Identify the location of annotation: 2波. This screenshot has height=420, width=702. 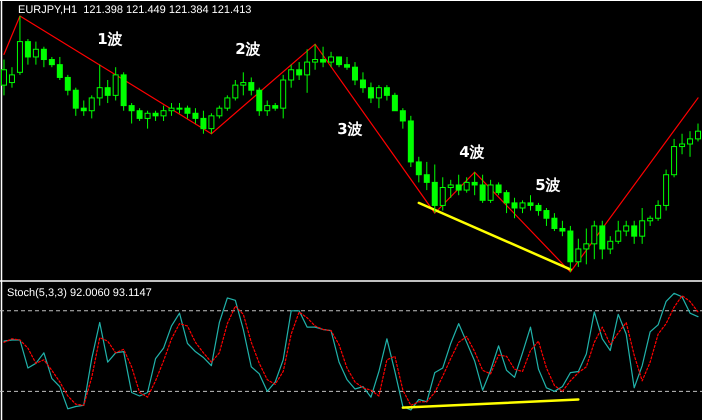
(248, 49).